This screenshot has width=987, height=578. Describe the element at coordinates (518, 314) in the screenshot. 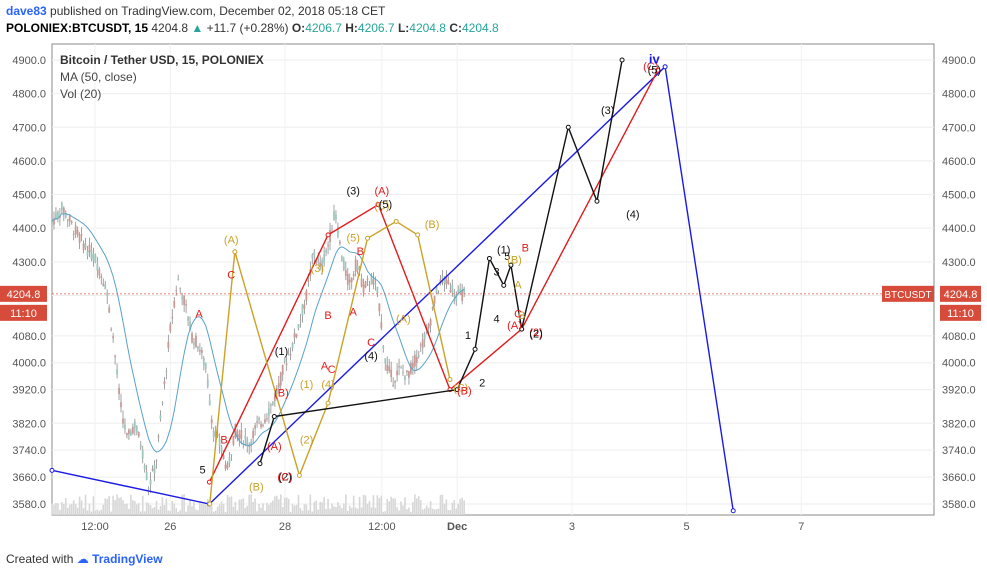

I see `wave-label: C` at that location.